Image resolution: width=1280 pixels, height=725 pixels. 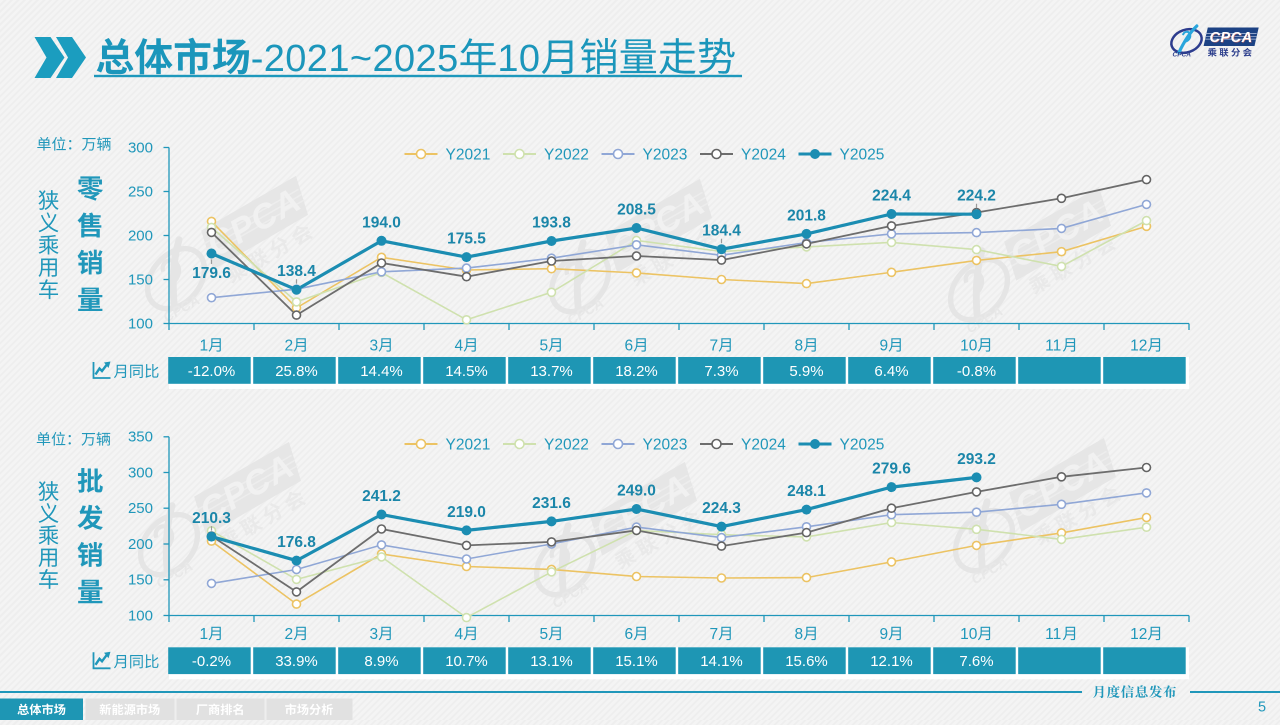 What do you see at coordinates (636, 661) in the screenshot?
I see `svg-text: 15.1%` at bounding box center [636, 661].